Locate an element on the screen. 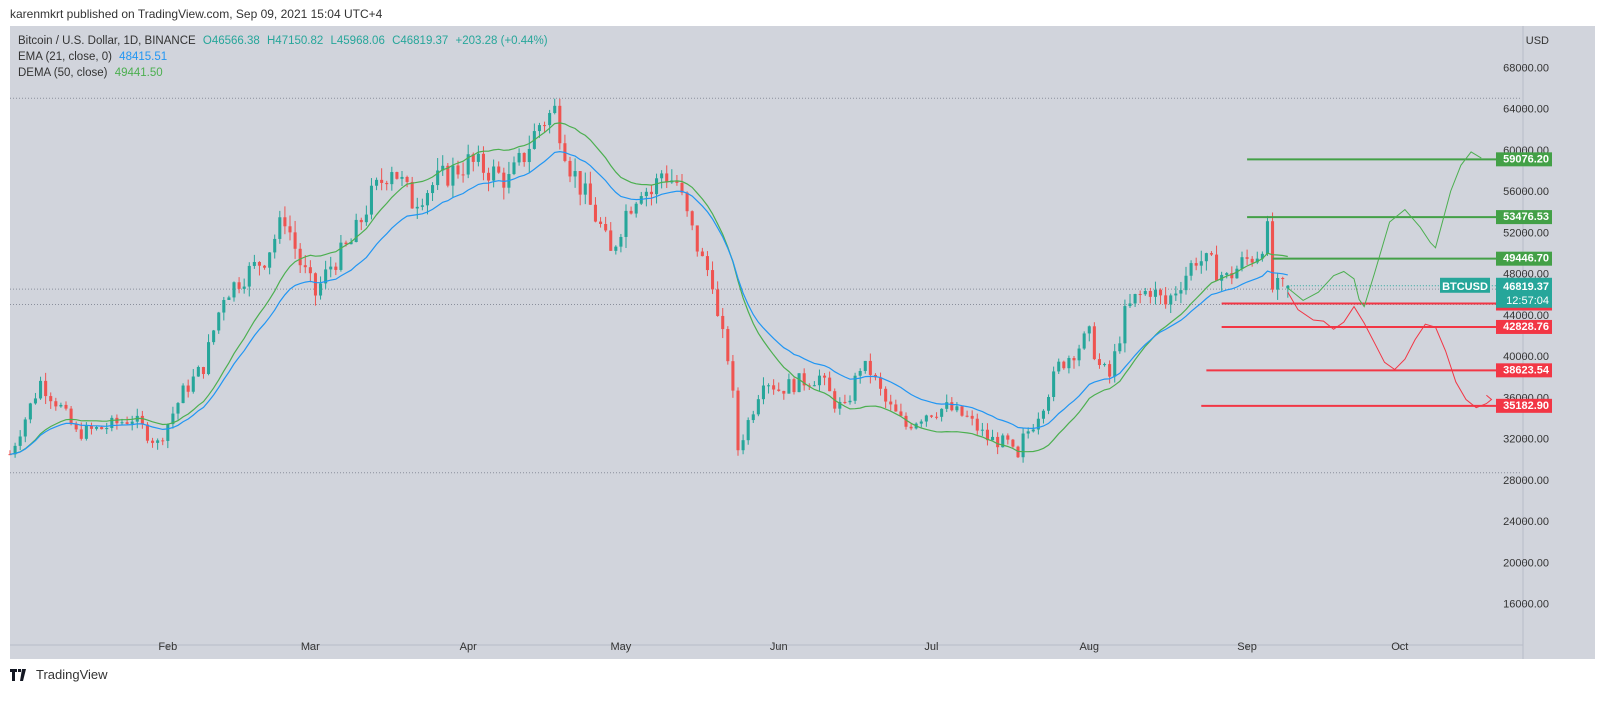 The image size is (1600, 706). time-tick-label: Jul is located at coordinates (931, 647).